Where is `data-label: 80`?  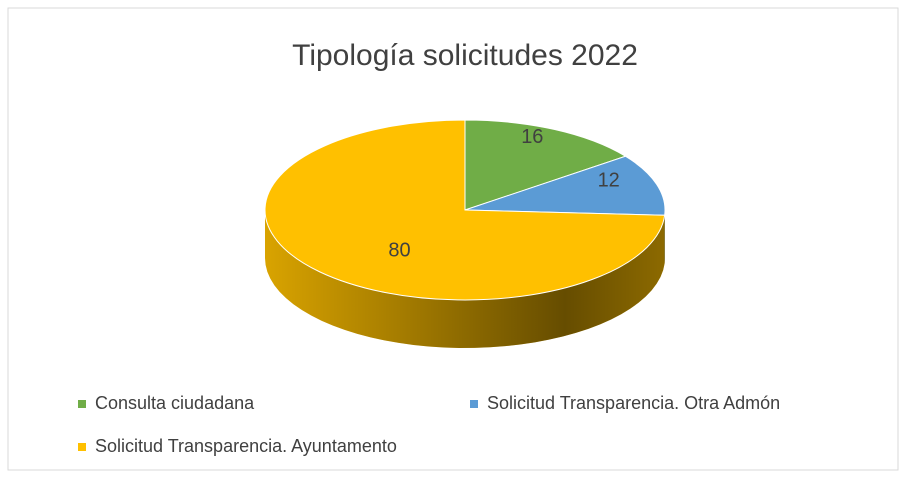
data-label: 80 is located at coordinates (399, 251).